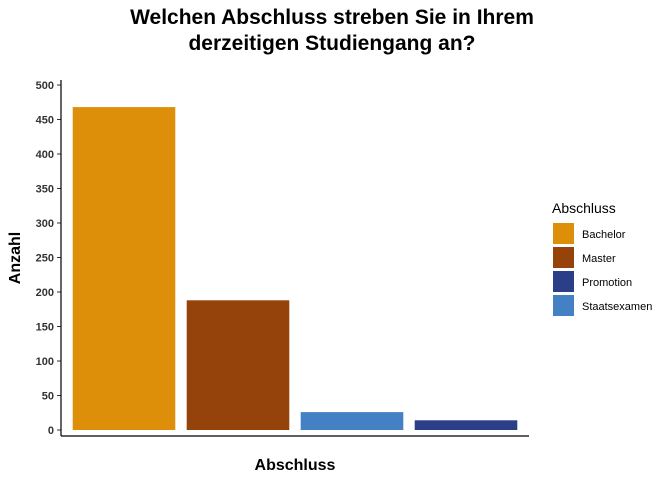 The width and height of the screenshot is (672, 480). Describe the element at coordinates (332, 17) in the screenshot. I see `chart-title-line-1: Welchen Abschluss streben Sie in Ihrem` at that location.